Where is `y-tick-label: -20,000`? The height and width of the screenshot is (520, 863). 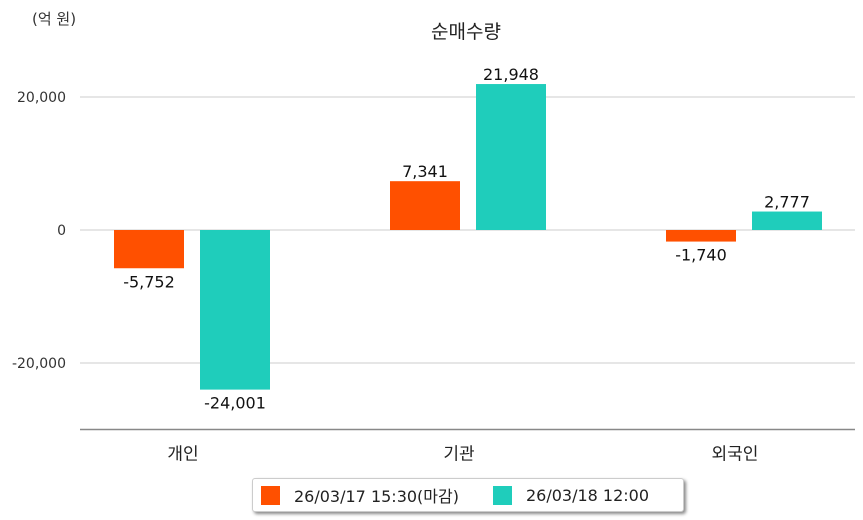
y-tick-label: -20,000 is located at coordinates (39, 364).